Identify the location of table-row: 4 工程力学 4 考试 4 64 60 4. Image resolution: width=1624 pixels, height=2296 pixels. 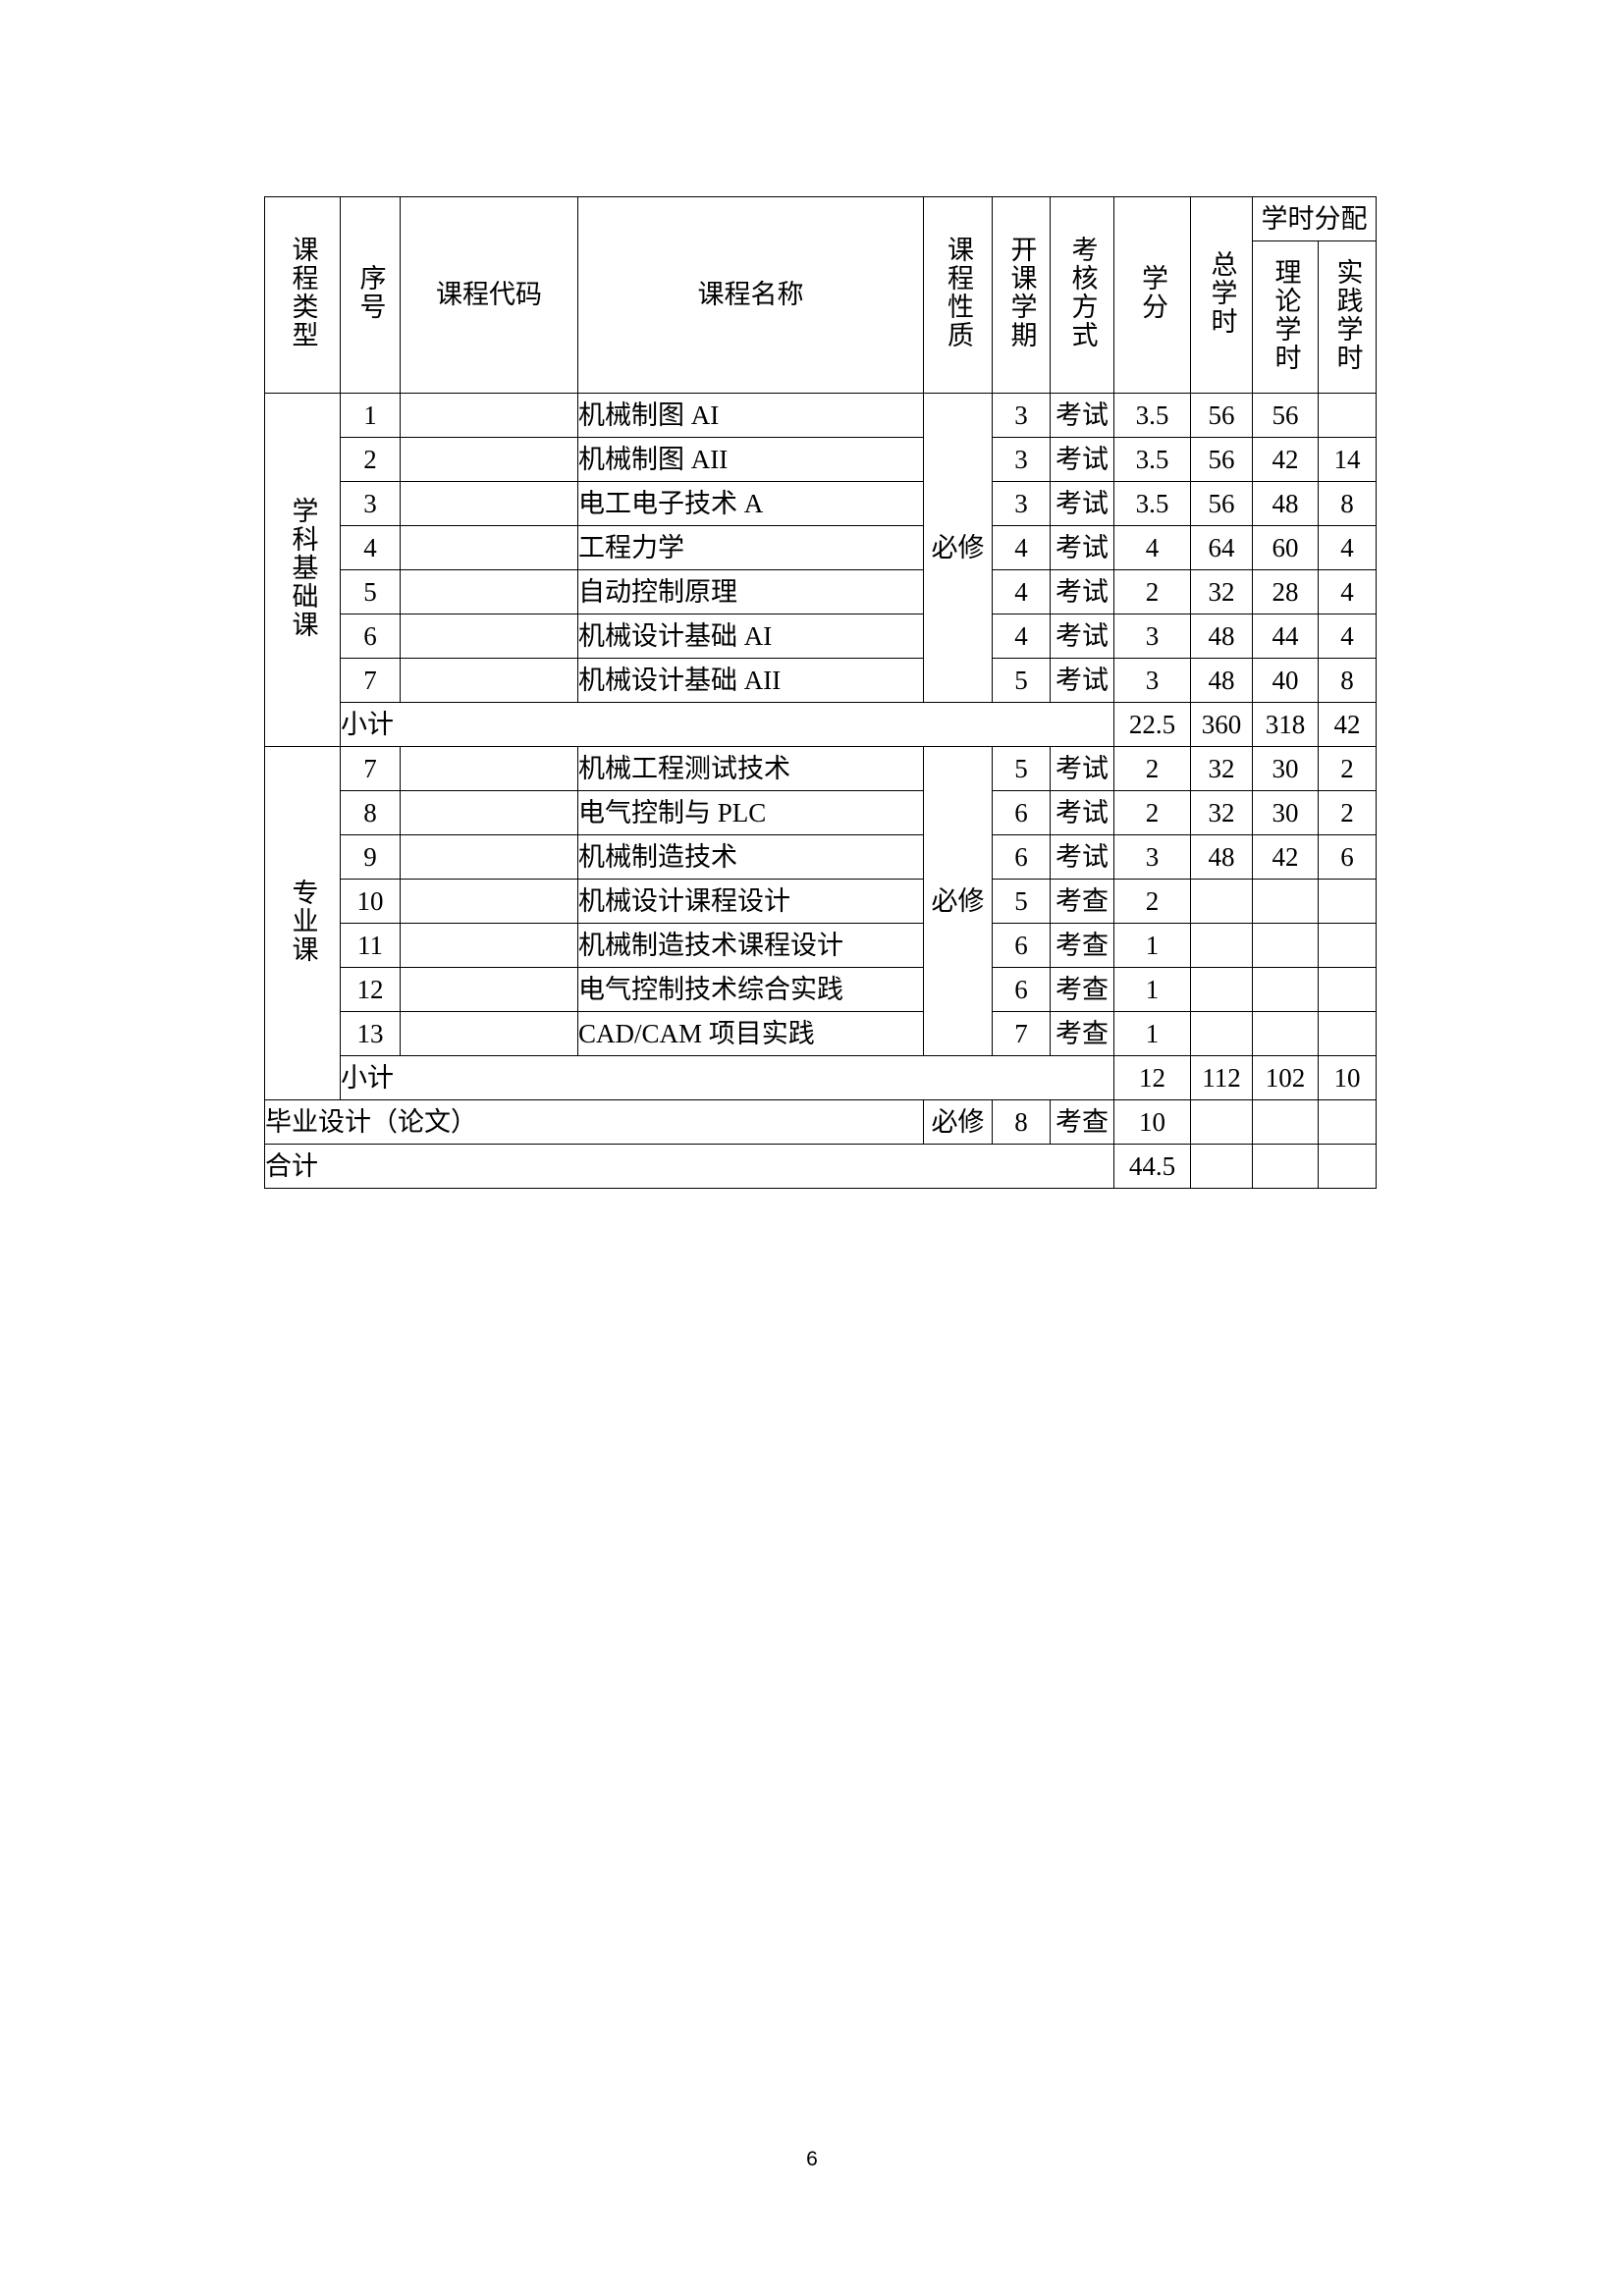
(821, 547).